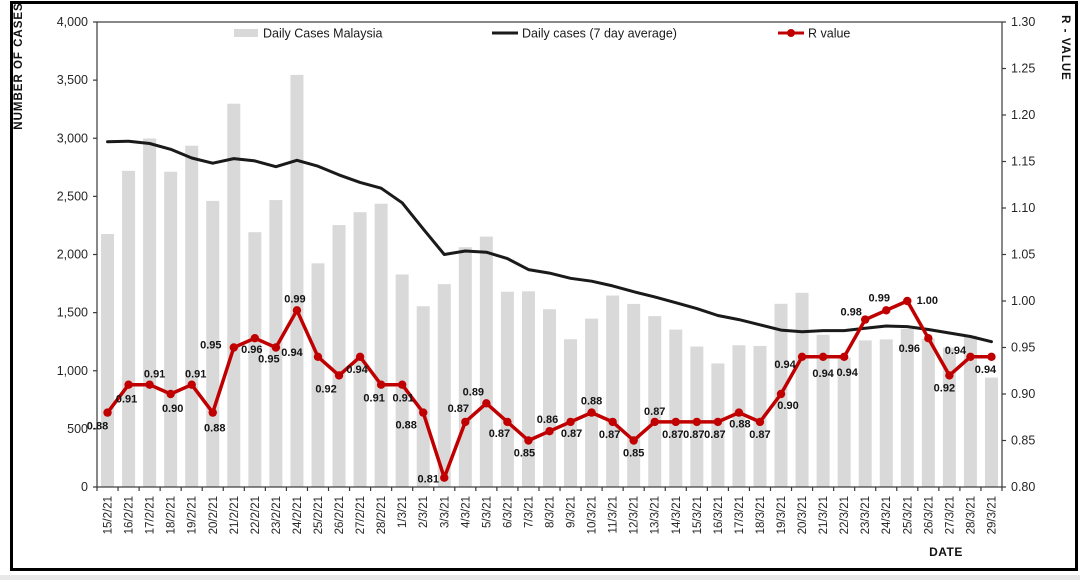  What do you see at coordinates (803, 515) in the screenshot?
I see `x-axis-date-label: 20/3/21` at bounding box center [803, 515].